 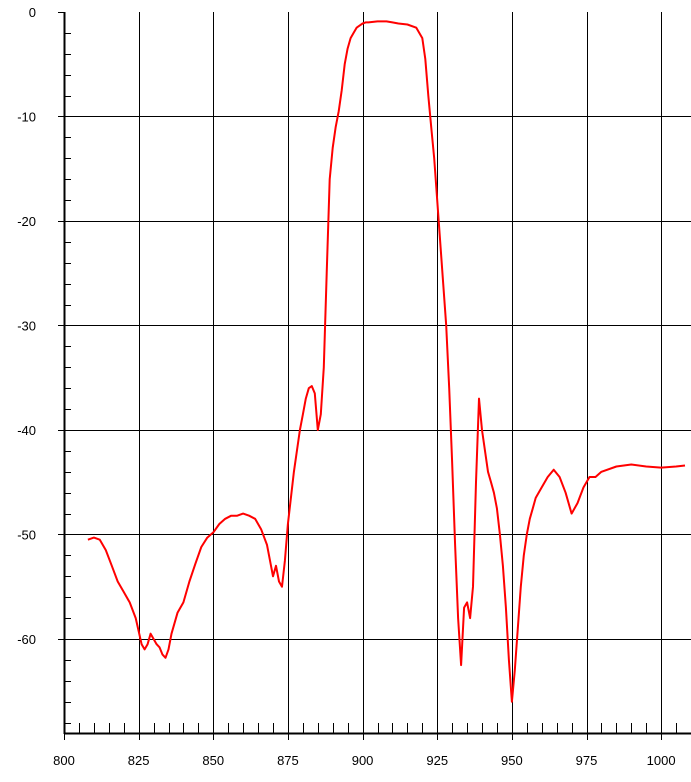 What do you see at coordinates (661, 760) in the screenshot?
I see `x-tick-label: 1000` at bounding box center [661, 760].